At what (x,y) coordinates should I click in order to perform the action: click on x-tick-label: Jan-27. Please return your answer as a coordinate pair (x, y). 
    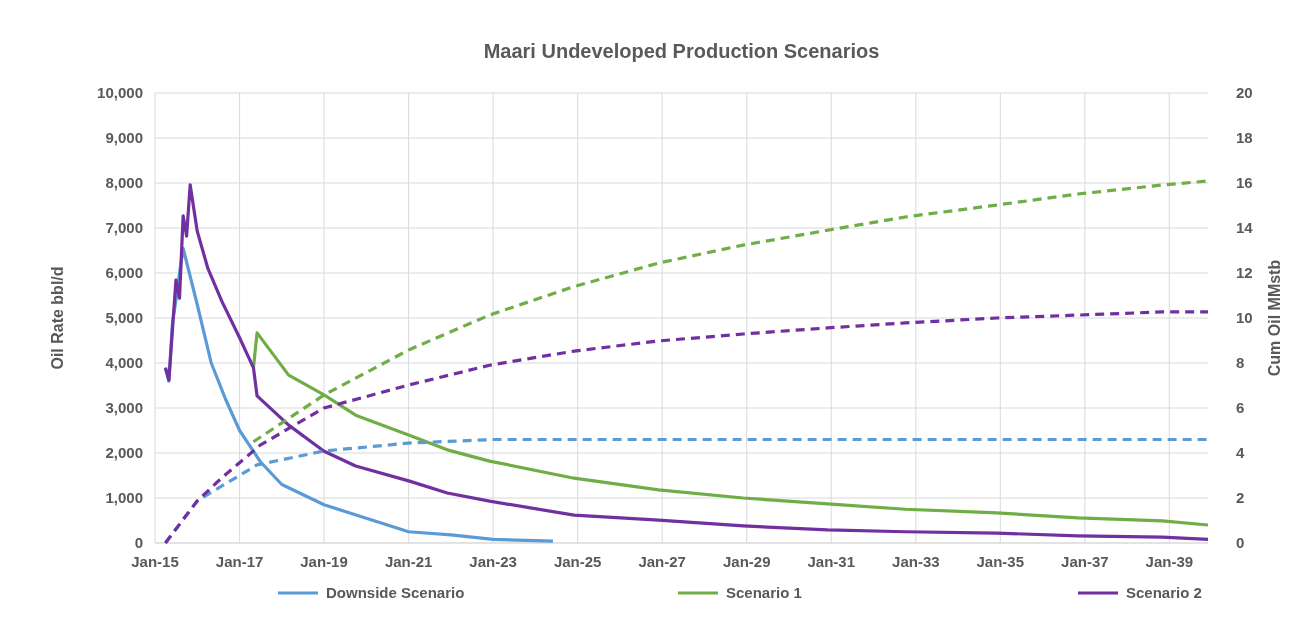
    Looking at the image, I should click on (662, 561).